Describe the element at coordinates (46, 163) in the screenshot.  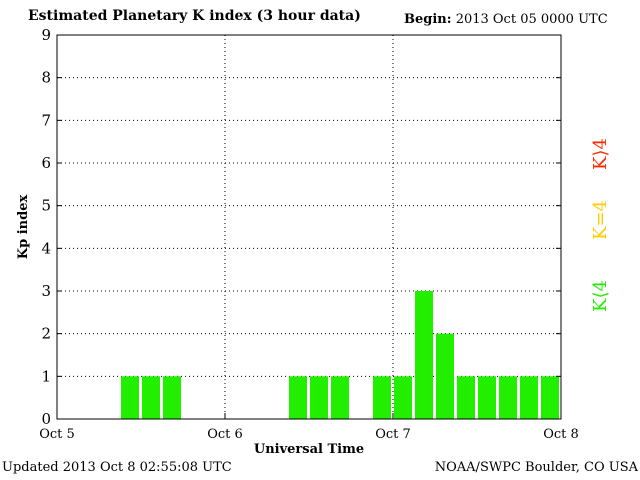
I see `y-tick-label: 6` at that location.